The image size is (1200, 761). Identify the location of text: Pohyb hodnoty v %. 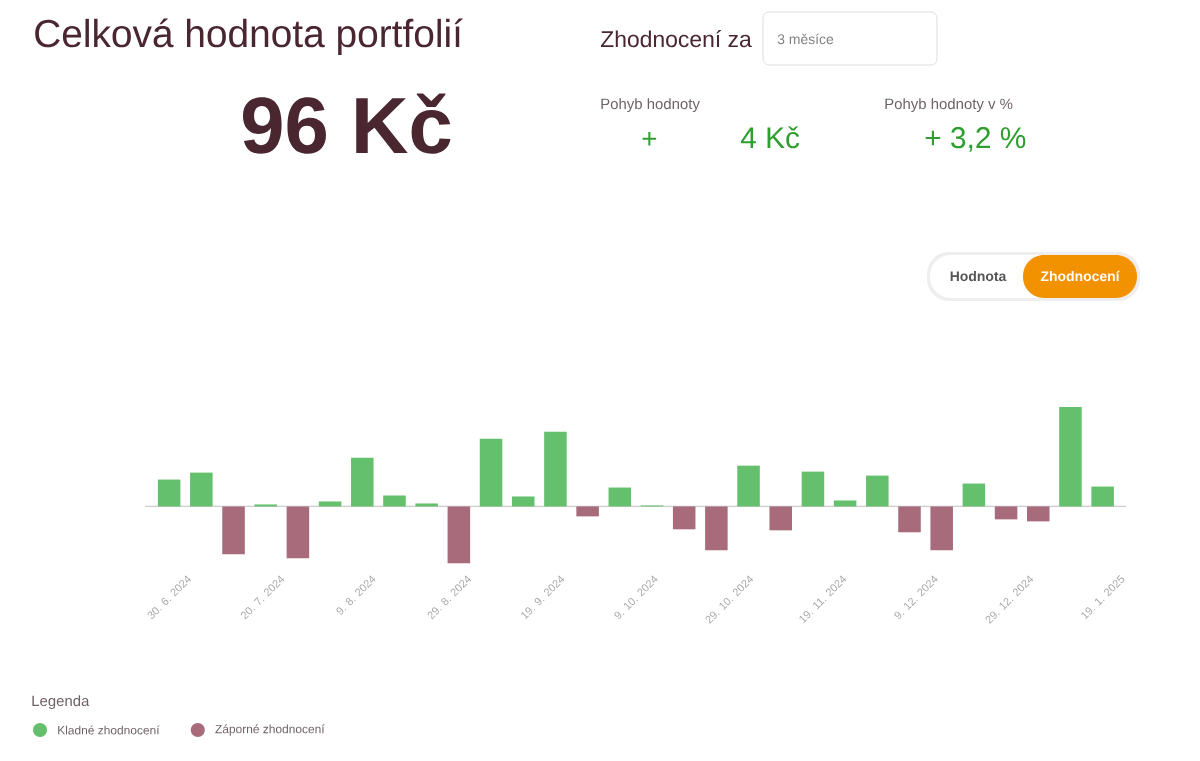
(949, 105).